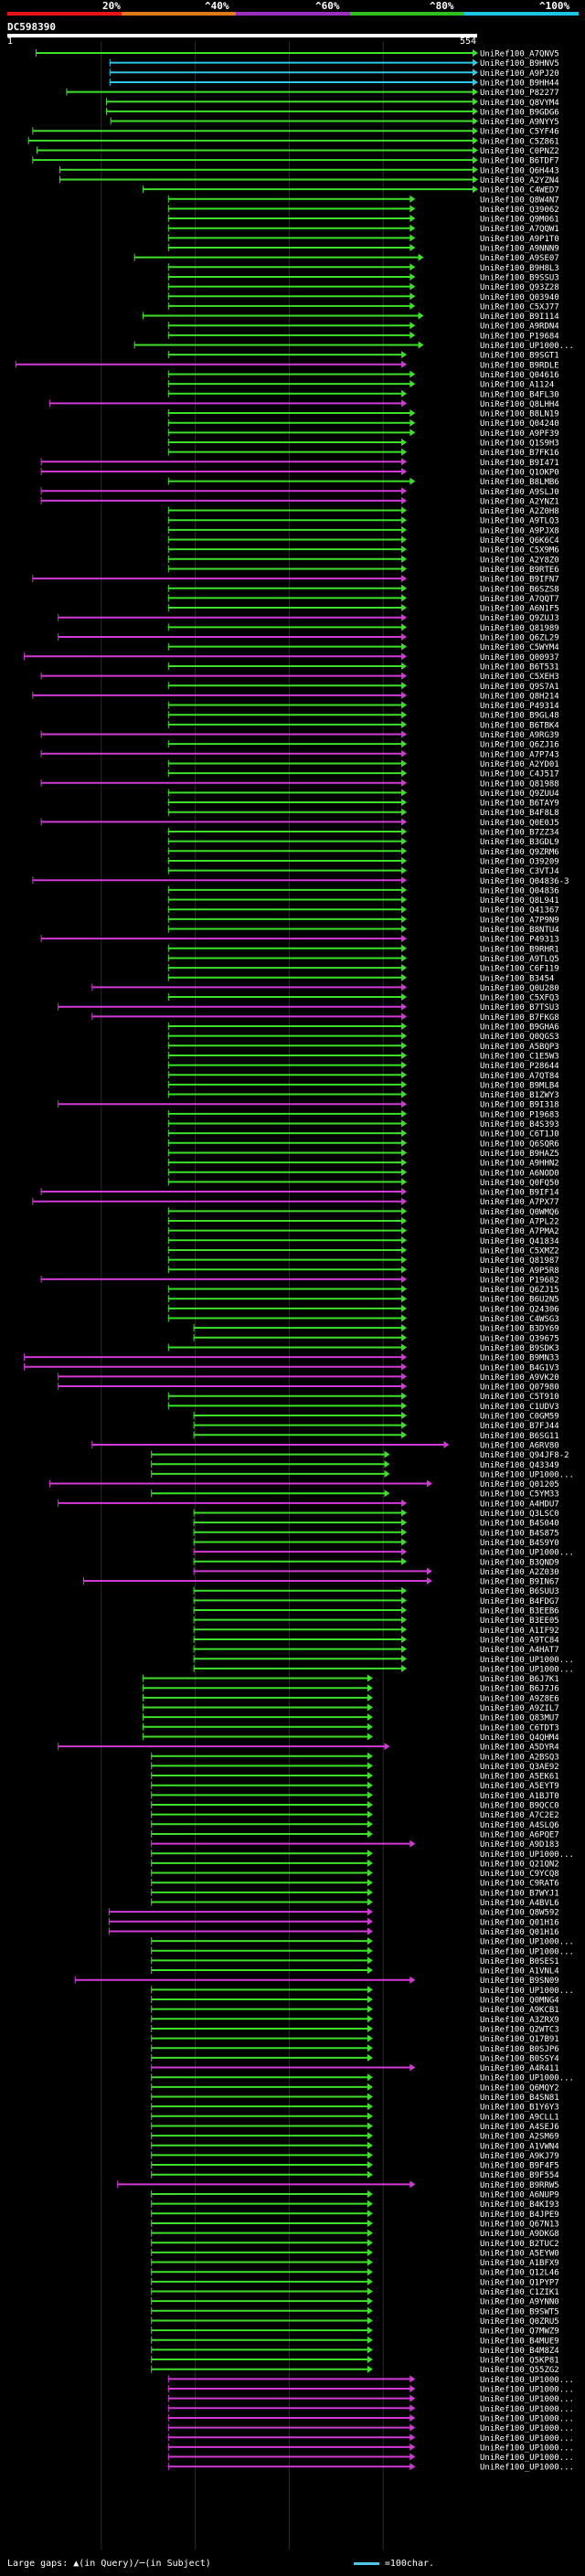 The height and width of the screenshot is (2576, 585). What do you see at coordinates (519, 191) in the screenshot?
I see `hit-label: UniRef100_C4WED7` at bounding box center [519, 191].